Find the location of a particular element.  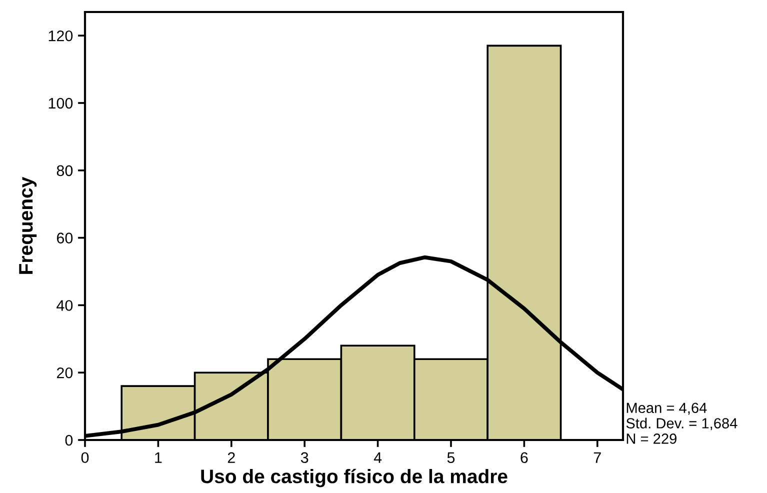

text: Std. Dev. = 1,684 is located at coordinates (682, 424).